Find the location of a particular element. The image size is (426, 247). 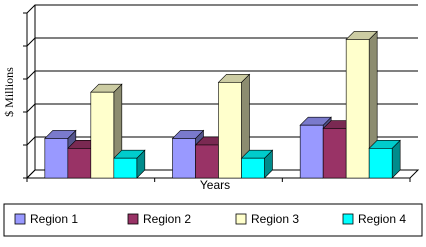

legend-label: Region 1 is located at coordinates (54, 219).